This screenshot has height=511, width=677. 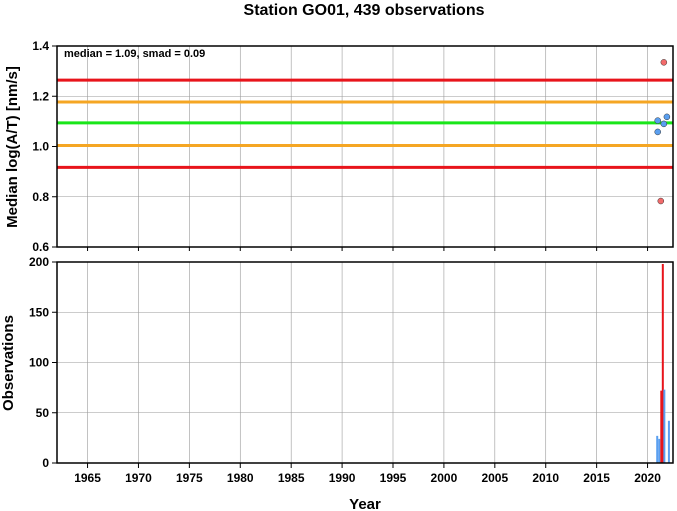 What do you see at coordinates (40, 96) in the screenshot?
I see `y-tick-label: 1.2` at bounding box center [40, 96].